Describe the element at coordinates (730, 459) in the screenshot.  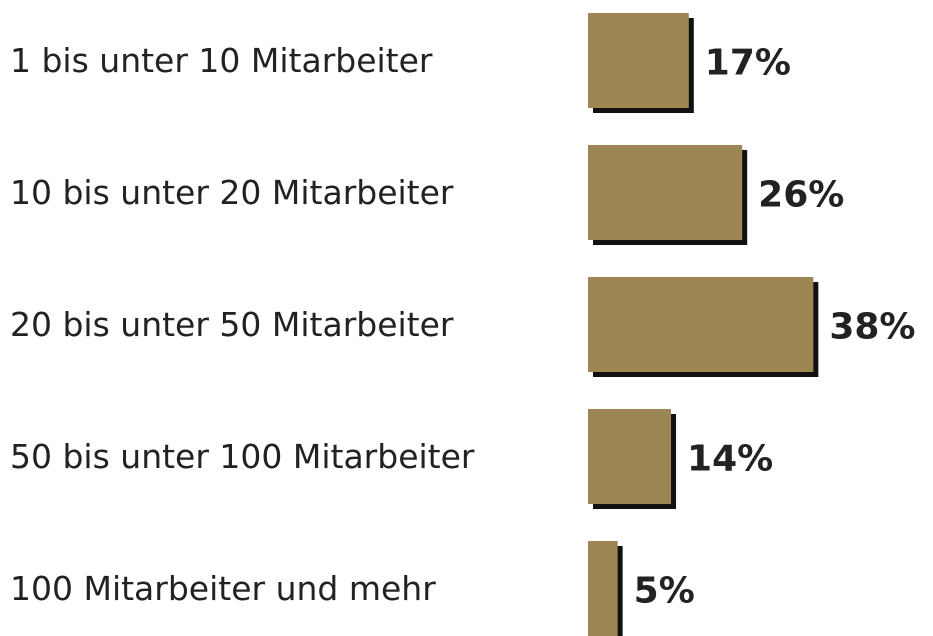
I see `value-label: 14%` at that location.